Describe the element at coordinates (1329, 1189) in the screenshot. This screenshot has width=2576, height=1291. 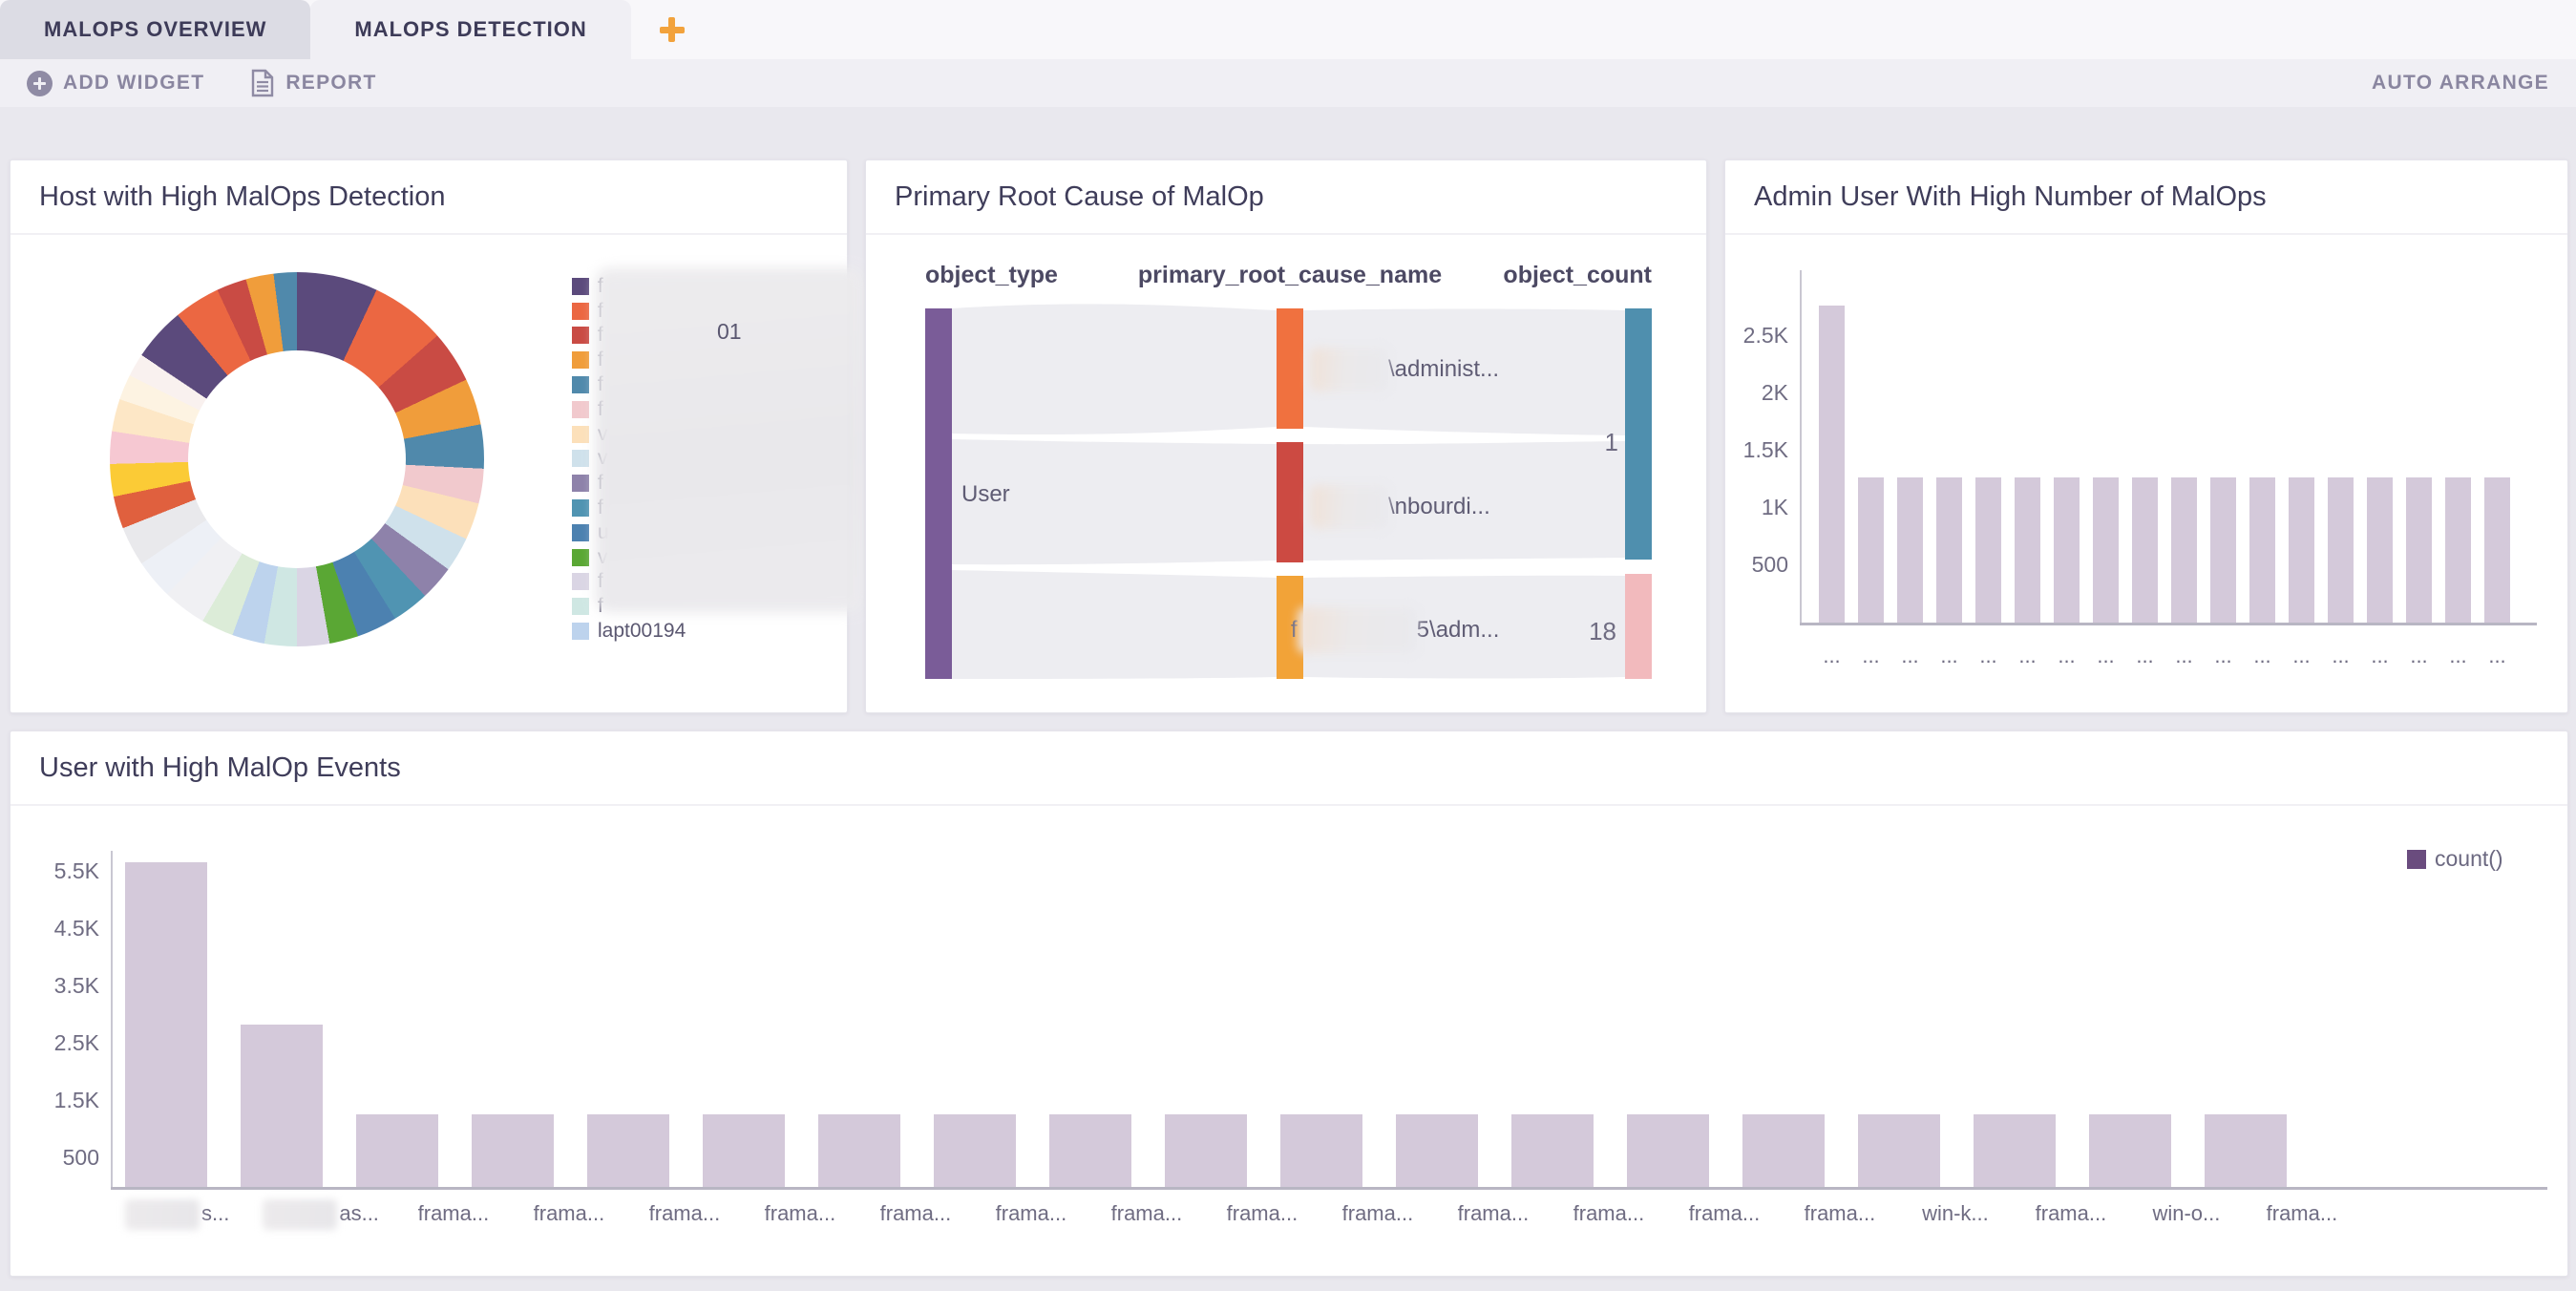
I see `x-axis-line` at that location.